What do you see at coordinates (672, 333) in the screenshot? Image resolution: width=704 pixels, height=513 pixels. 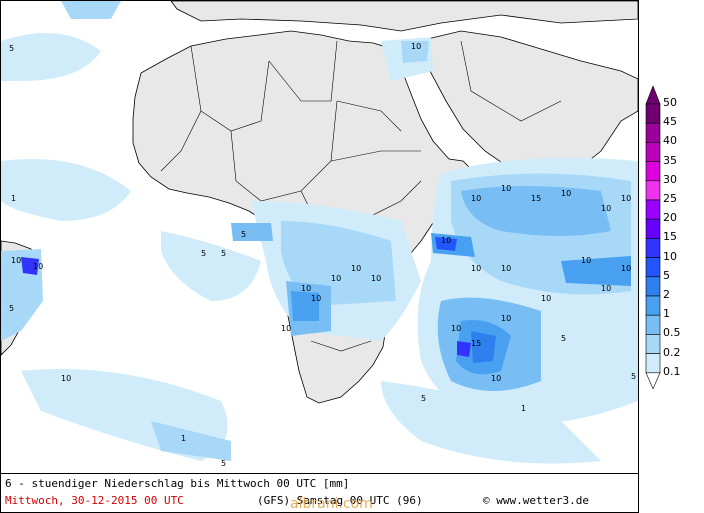 I see `legend-label: 0.5` at bounding box center [672, 333].